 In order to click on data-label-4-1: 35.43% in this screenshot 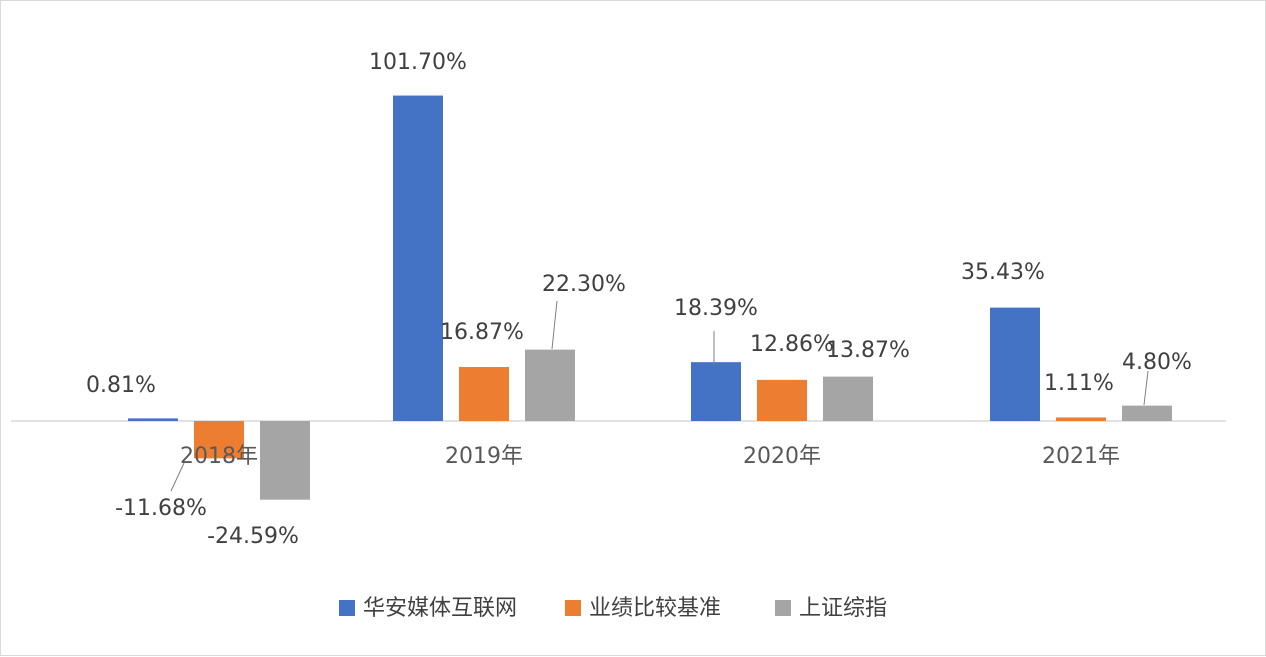, I will do `click(1003, 272)`.